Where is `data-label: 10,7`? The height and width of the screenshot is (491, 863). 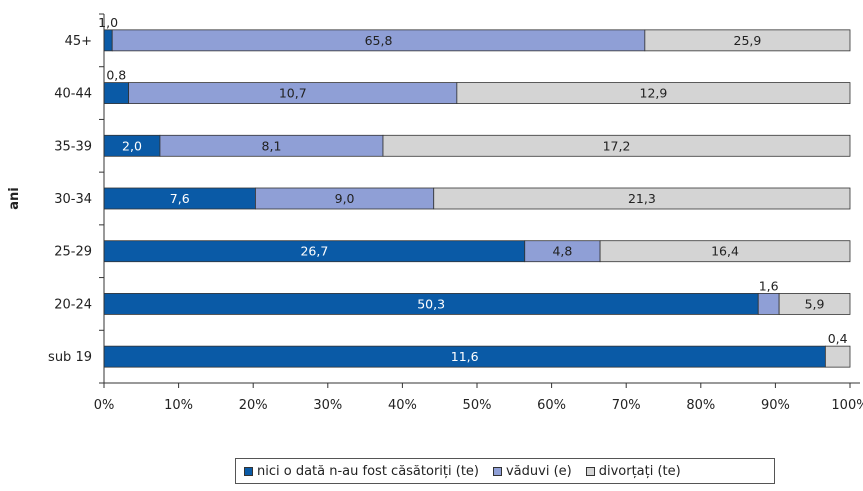
data-label: 10,7 is located at coordinates (293, 93).